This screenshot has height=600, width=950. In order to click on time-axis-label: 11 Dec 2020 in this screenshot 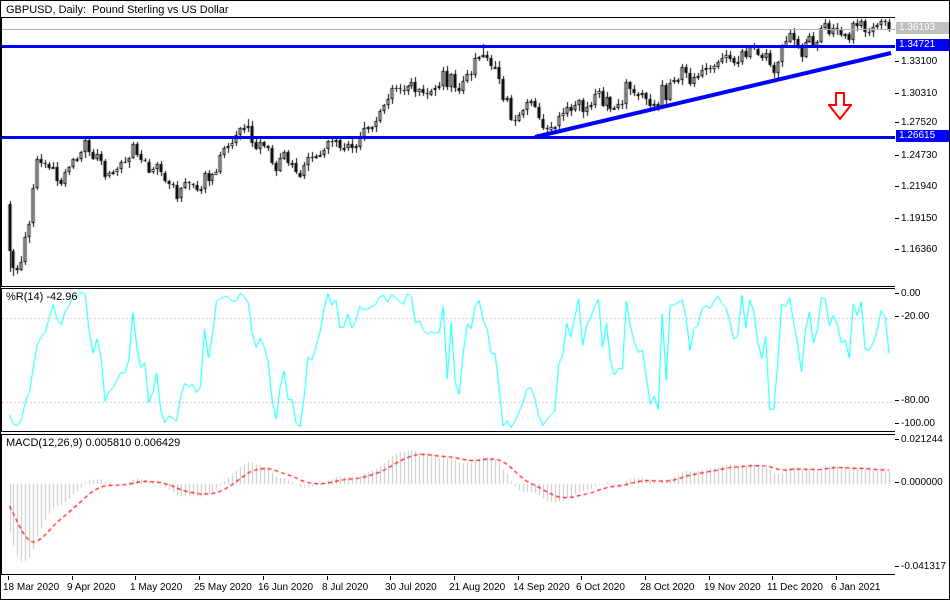, I will do `click(795, 587)`.